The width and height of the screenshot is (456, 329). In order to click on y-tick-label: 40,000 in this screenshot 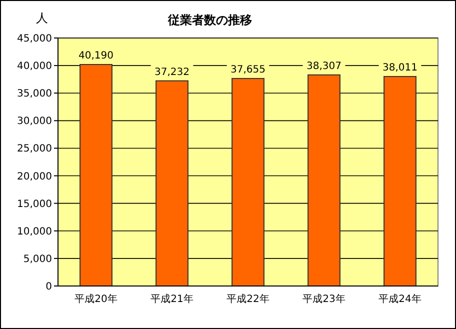, I will do `click(34, 66)`.